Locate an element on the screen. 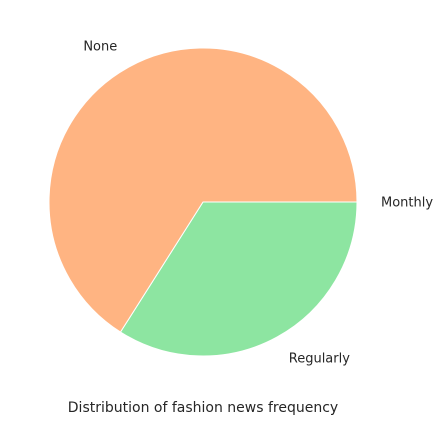 The image size is (437, 425). pie-label-monthly: Monthly is located at coordinates (407, 203).